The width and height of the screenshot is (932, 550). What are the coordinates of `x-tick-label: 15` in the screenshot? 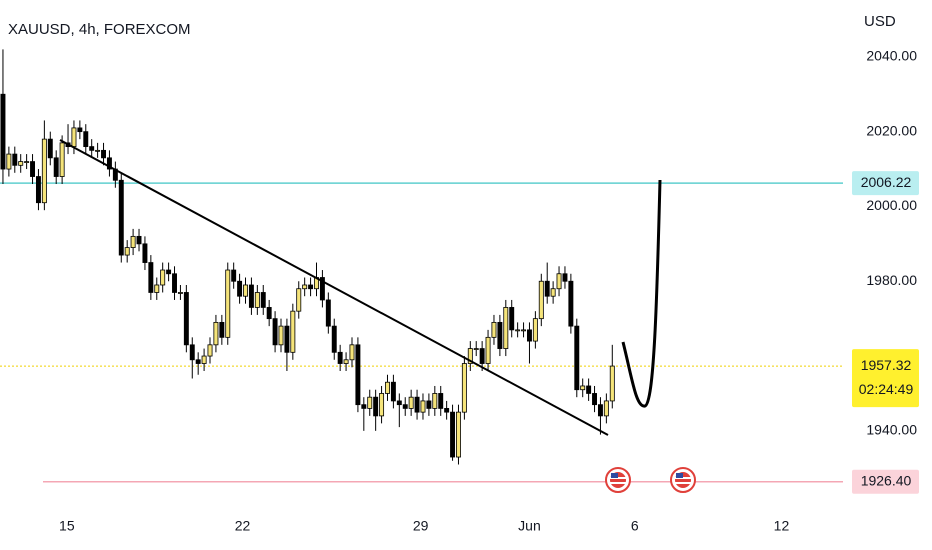 It's located at (67, 526).